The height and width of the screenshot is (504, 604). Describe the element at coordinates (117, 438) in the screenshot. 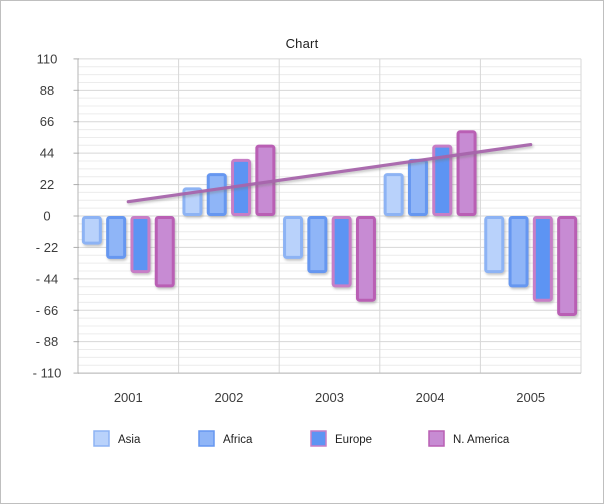

I see `legend-item-asia: Asia` at that location.